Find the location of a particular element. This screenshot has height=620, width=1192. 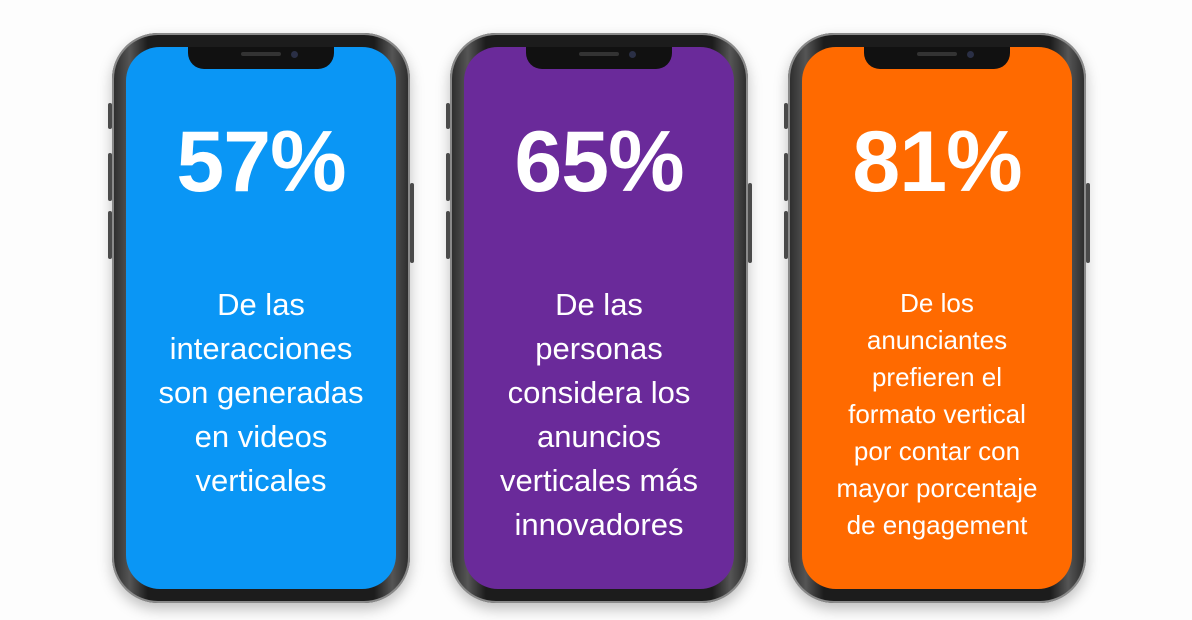

description-line: verticales is located at coordinates (261, 480).